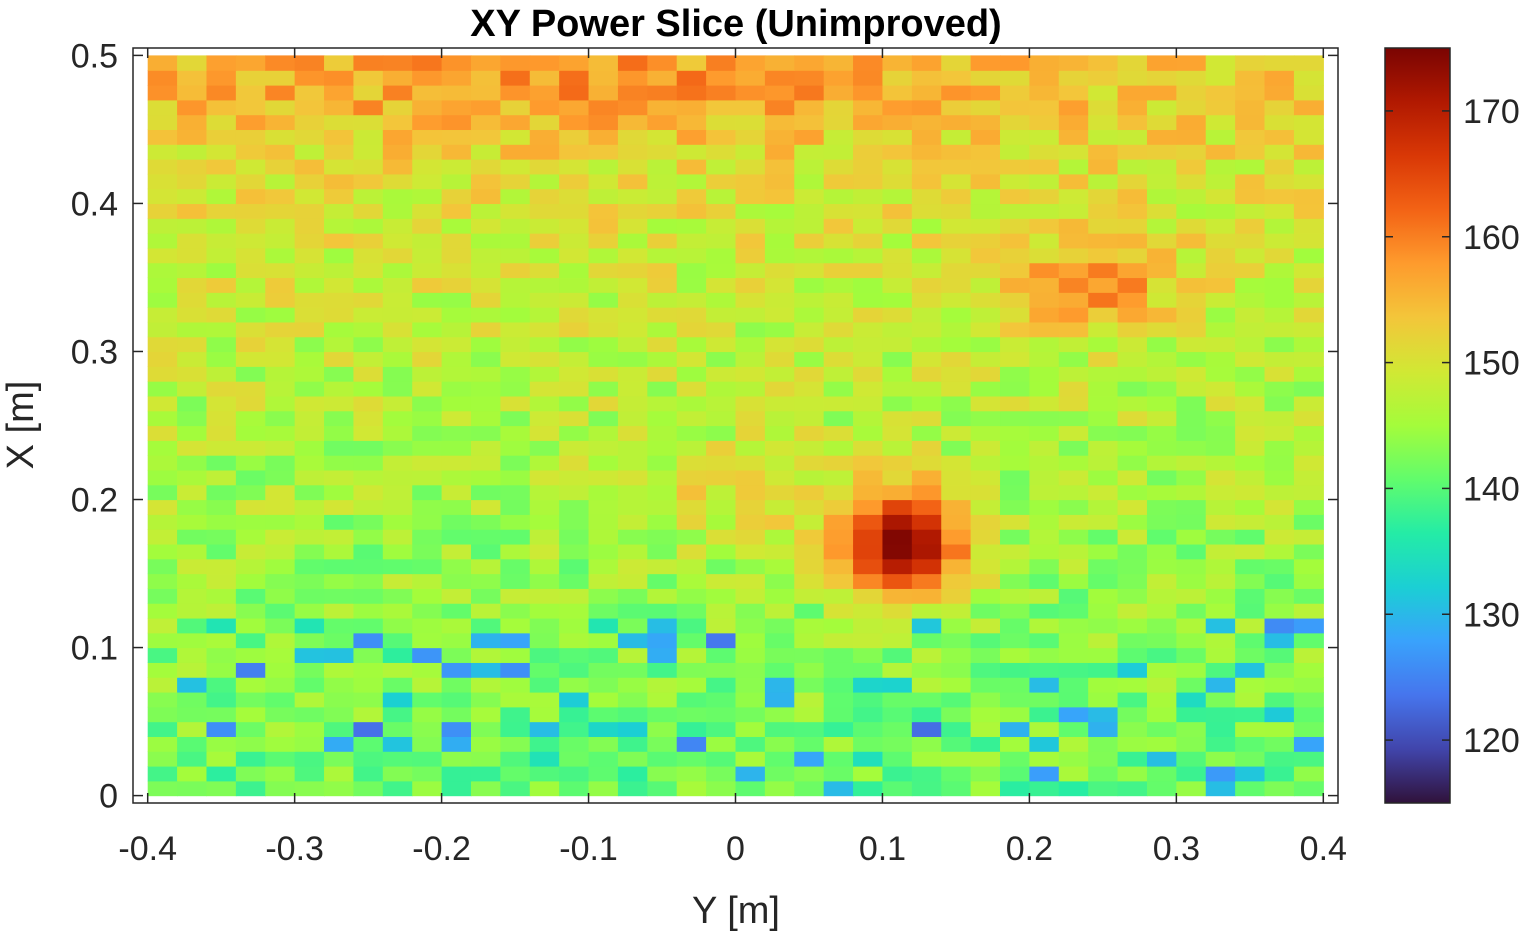 The image size is (1531, 935). I want to click on colorbar-tick-label: 120, so click(1491, 741).